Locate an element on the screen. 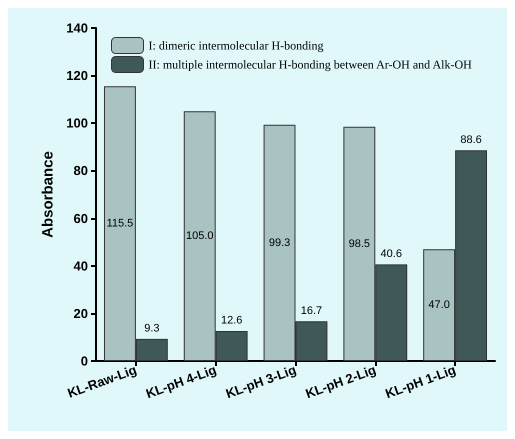 The image size is (515, 439). data-label: 88.6 is located at coordinates (471, 140).